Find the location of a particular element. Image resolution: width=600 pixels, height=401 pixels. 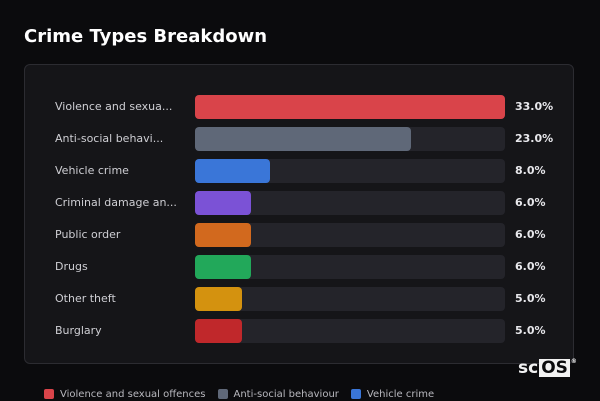

bar-row: Violence and sexua... 33.0% is located at coordinates (299, 107).